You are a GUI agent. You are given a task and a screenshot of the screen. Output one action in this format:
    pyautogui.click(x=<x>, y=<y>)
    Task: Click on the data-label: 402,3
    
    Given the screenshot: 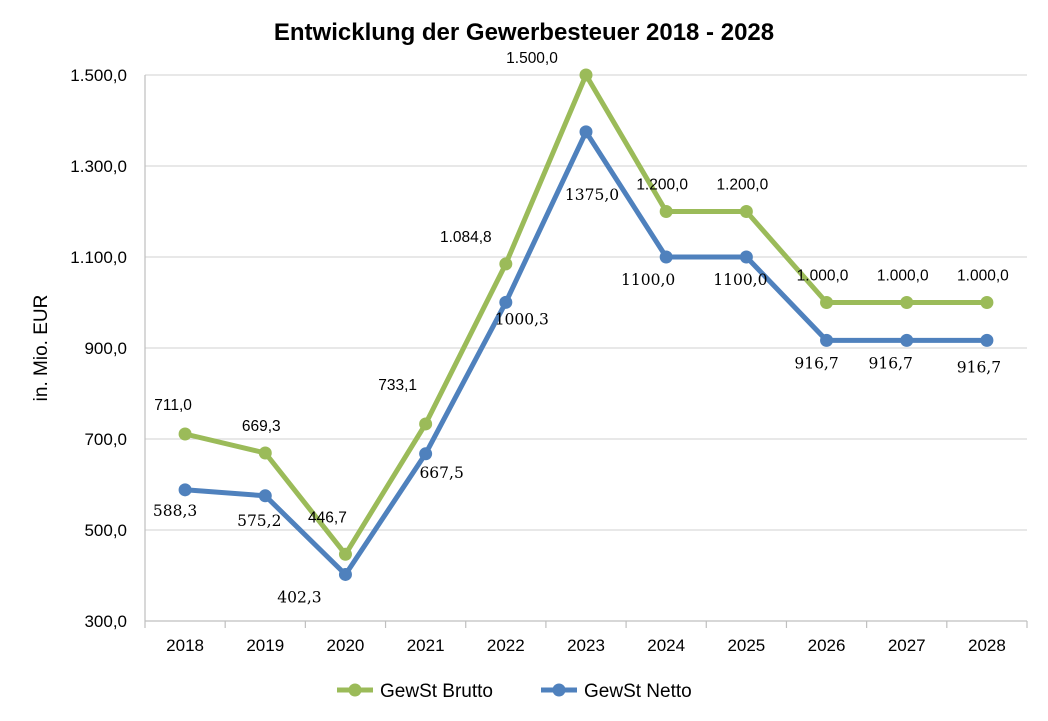 What is the action you would take?
    pyautogui.click(x=299, y=597)
    